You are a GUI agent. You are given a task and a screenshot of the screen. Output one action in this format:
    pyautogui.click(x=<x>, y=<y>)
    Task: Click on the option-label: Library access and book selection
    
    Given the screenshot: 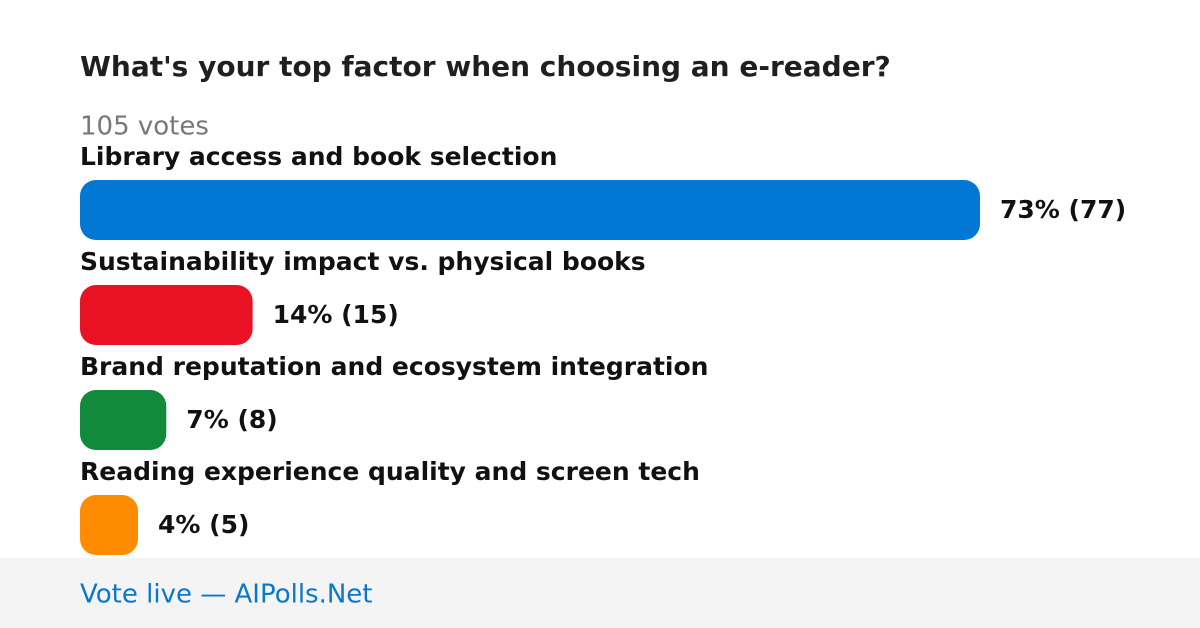 What is the action you would take?
    pyautogui.click(x=318, y=156)
    